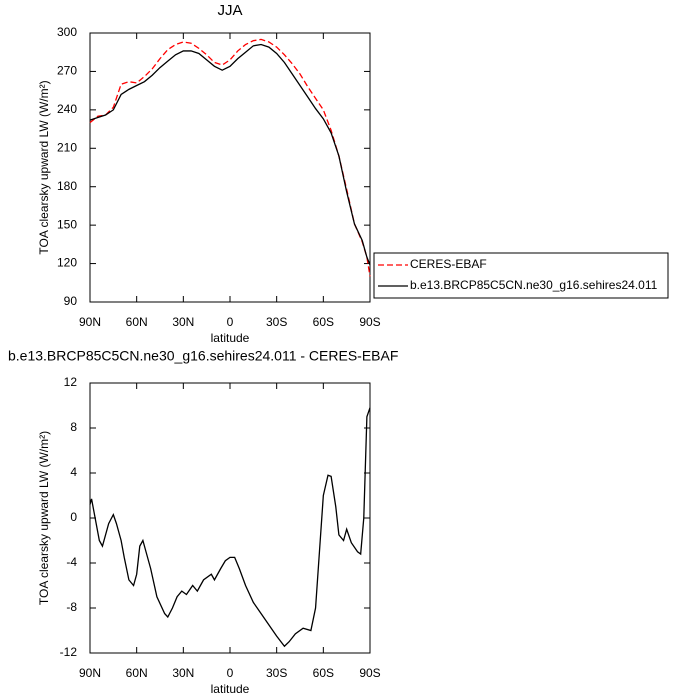 The image size is (700, 700). Describe the element at coordinates (71, 607) in the screenshot. I see `y-tick-label: -8` at that location.